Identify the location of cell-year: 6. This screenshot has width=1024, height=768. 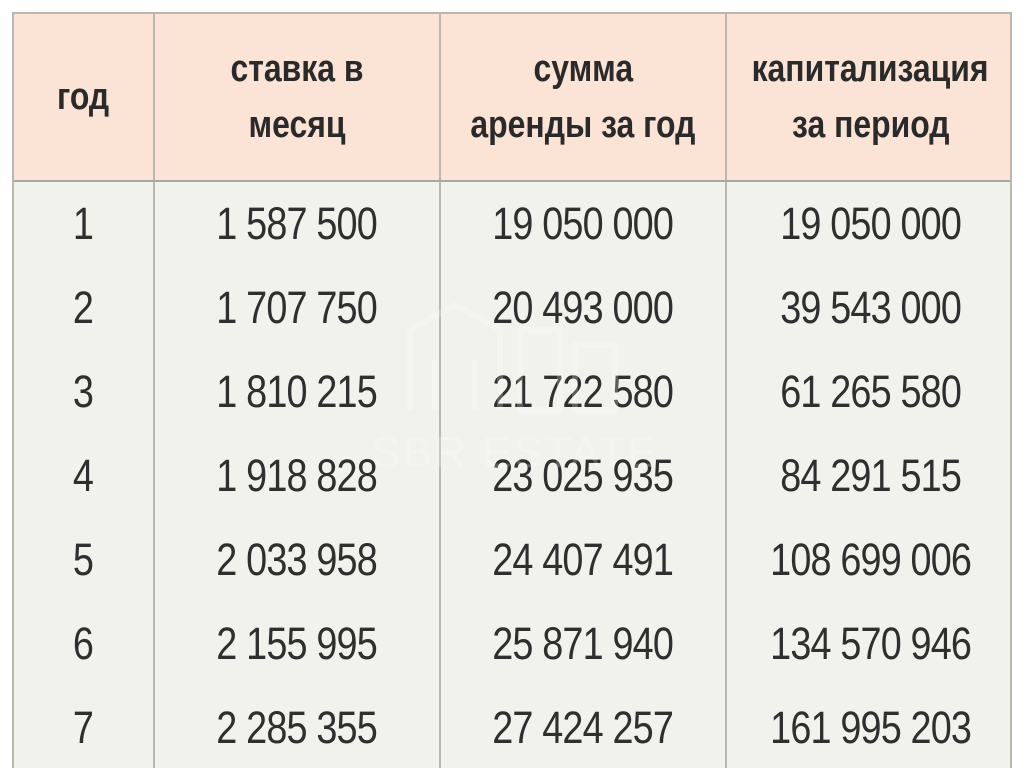
(84, 644).